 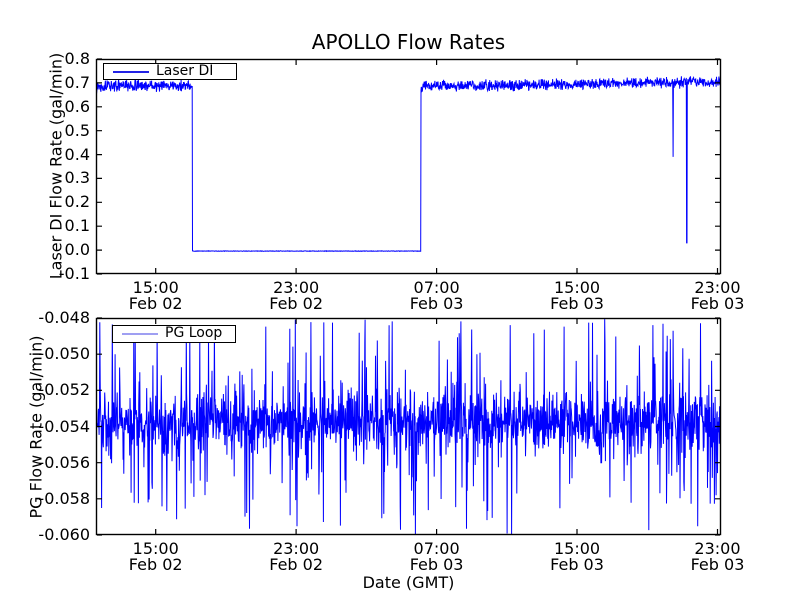 What do you see at coordinates (64, 426) in the screenshot?
I see `pg-loop-y-tick-label: -0.054` at bounding box center [64, 426].